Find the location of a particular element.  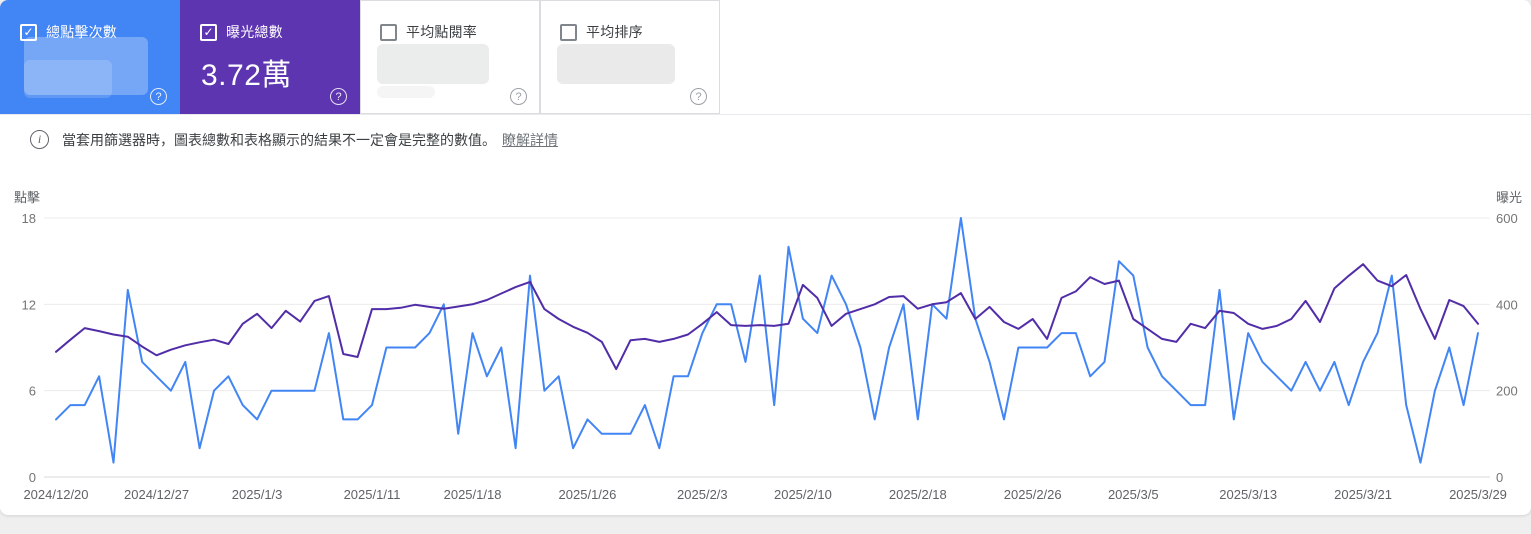

position-help-icon: ? is located at coordinates (698, 96).